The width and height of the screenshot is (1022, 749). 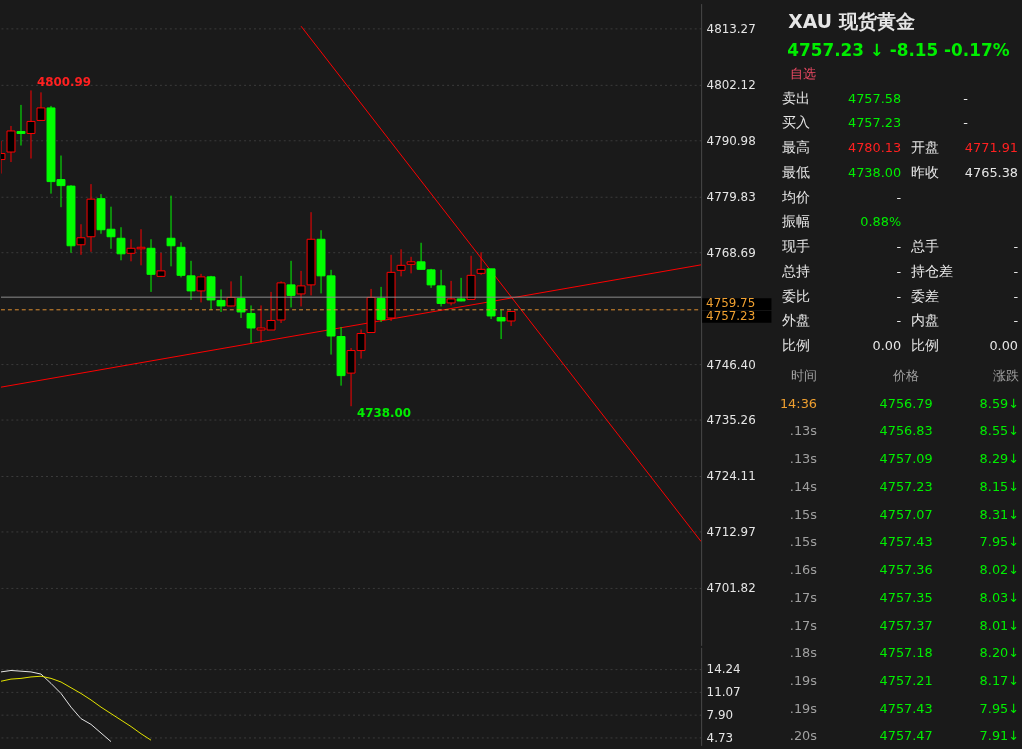 What do you see at coordinates (900, 246) in the screenshot?
I see `text: 现手 - 总手 -` at bounding box center [900, 246].